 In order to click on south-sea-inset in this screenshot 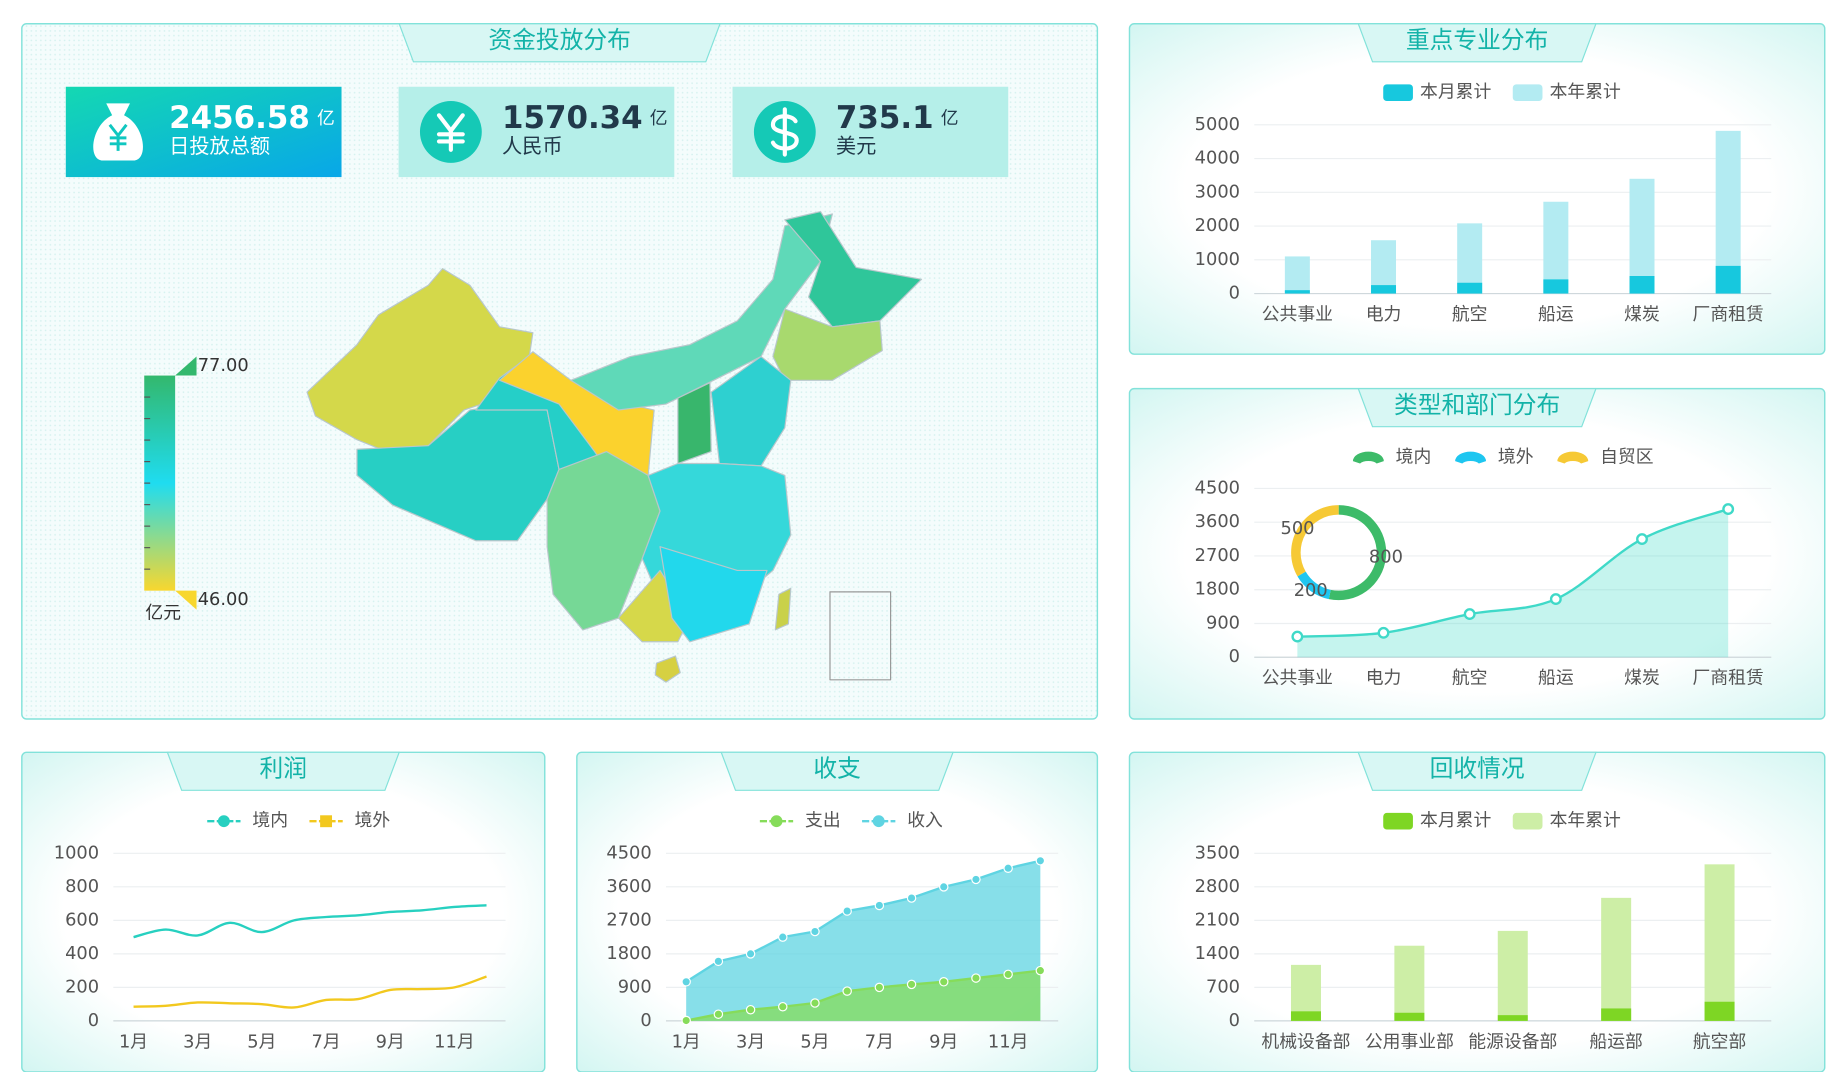, I will do `click(860, 636)`.